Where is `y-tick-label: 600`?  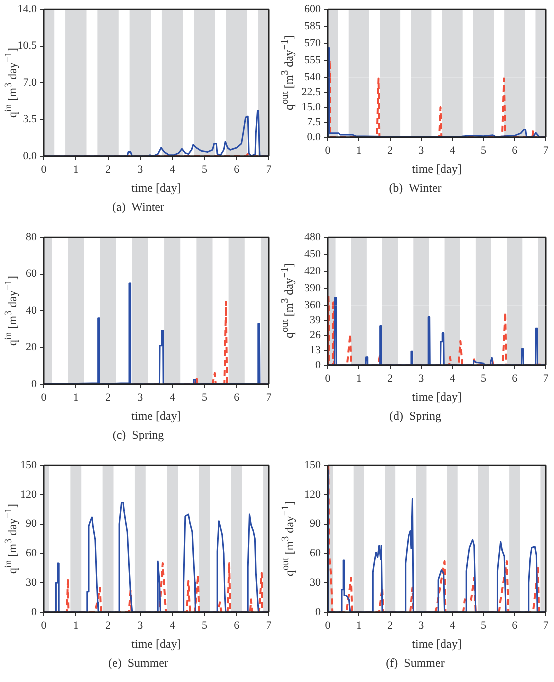 y-tick-label: 600 is located at coordinates (313, 9).